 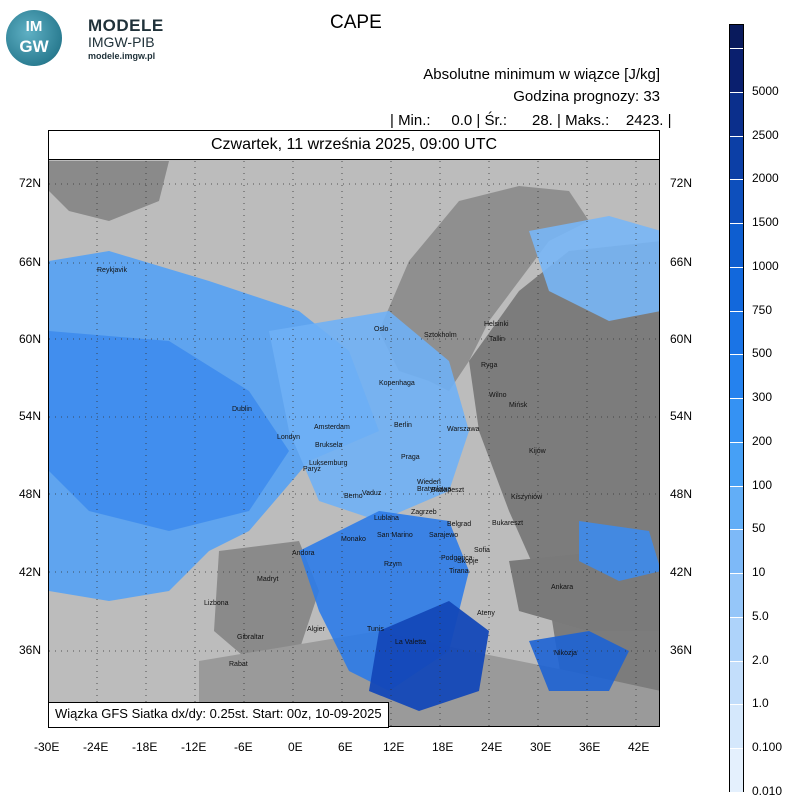 I want to click on city-label: Tallin, so click(x=497, y=339).